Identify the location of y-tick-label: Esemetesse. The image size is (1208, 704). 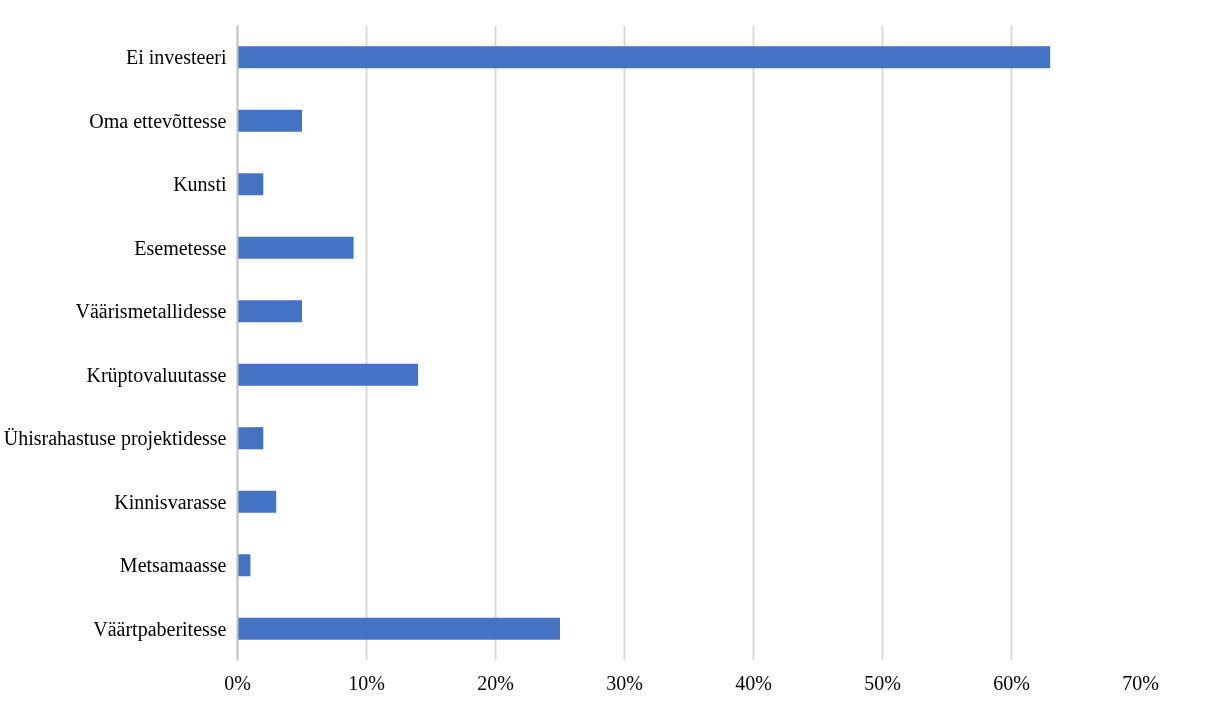
(180, 247).